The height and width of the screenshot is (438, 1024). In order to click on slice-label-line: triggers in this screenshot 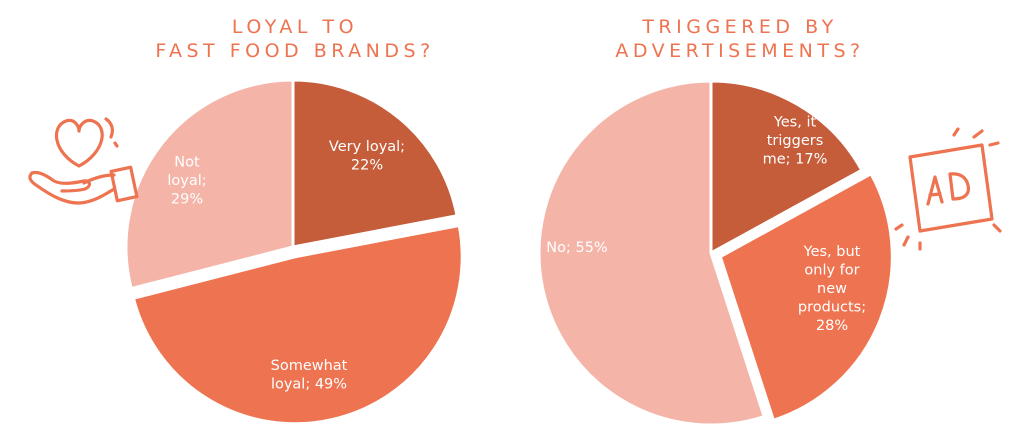, I will do `click(795, 141)`.